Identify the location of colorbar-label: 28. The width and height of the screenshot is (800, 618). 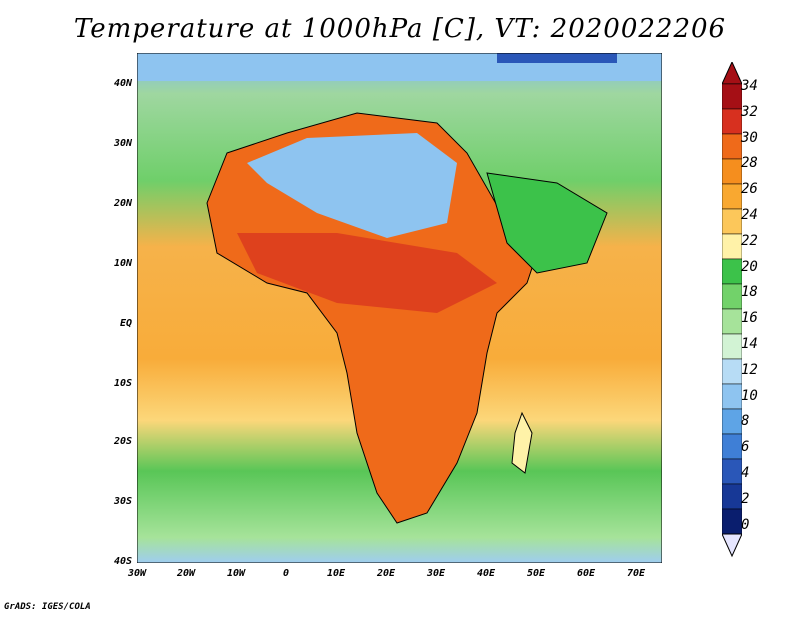
(749, 163).